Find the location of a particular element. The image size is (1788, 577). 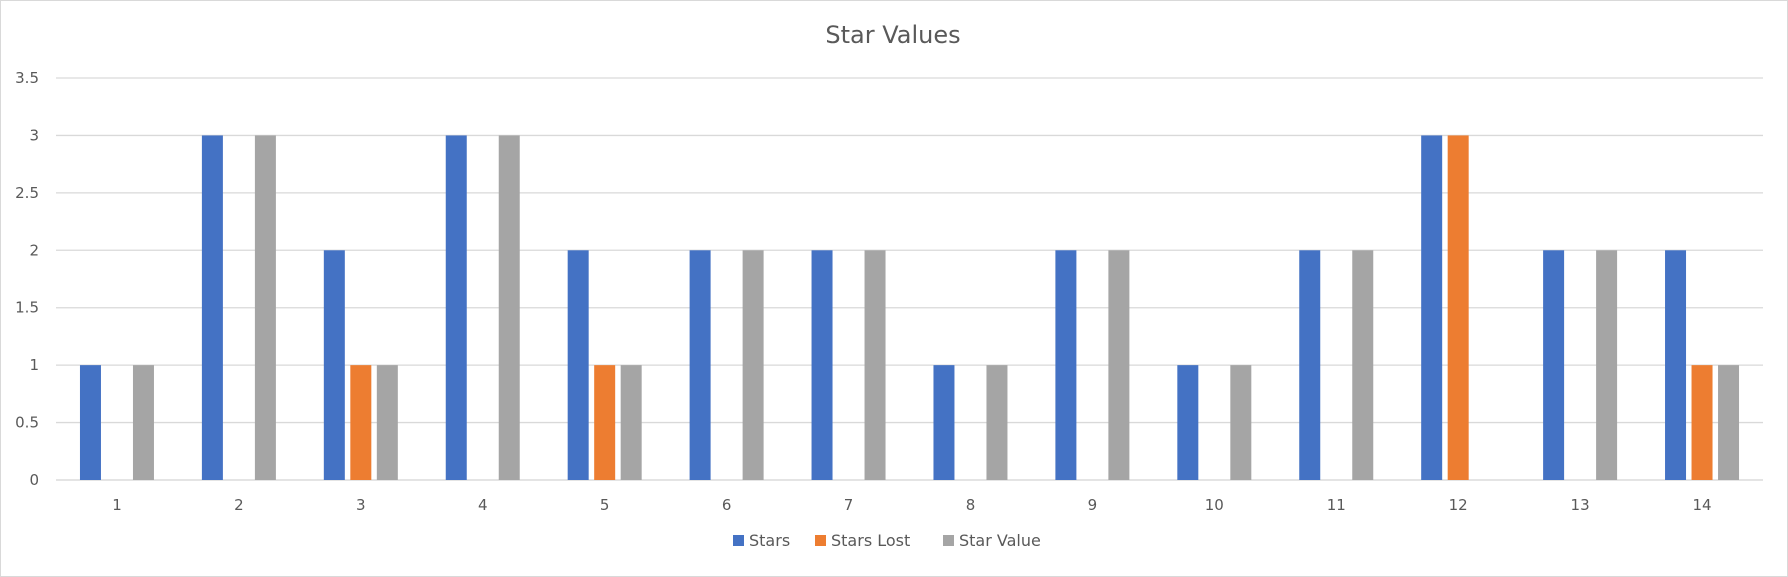

y-axis-ticks: 0 0.5 1 1.5 2 2.5 3 3.5 is located at coordinates (27, 279).